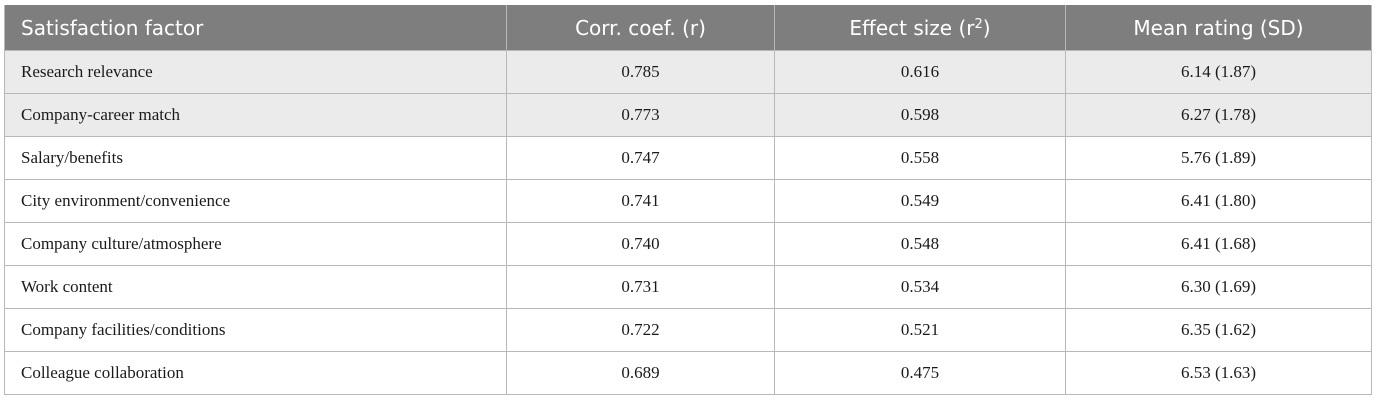 The height and width of the screenshot is (401, 1377). Describe the element at coordinates (640, 115) in the screenshot. I see `cell-corr: 0.773` at that location.